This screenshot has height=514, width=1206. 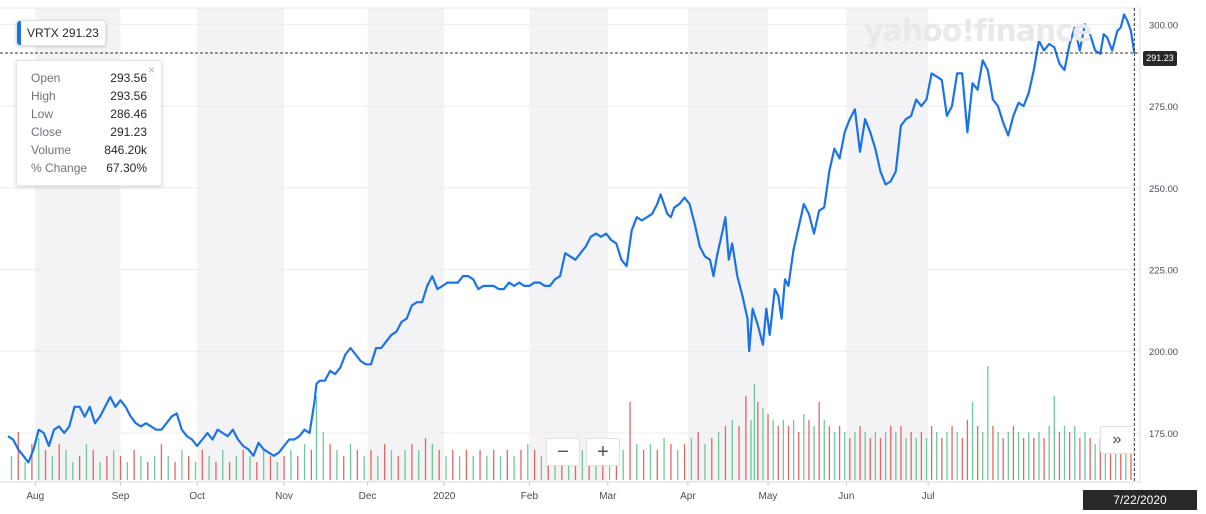 I want to click on zoom-in-button: +, so click(x=603, y=452).